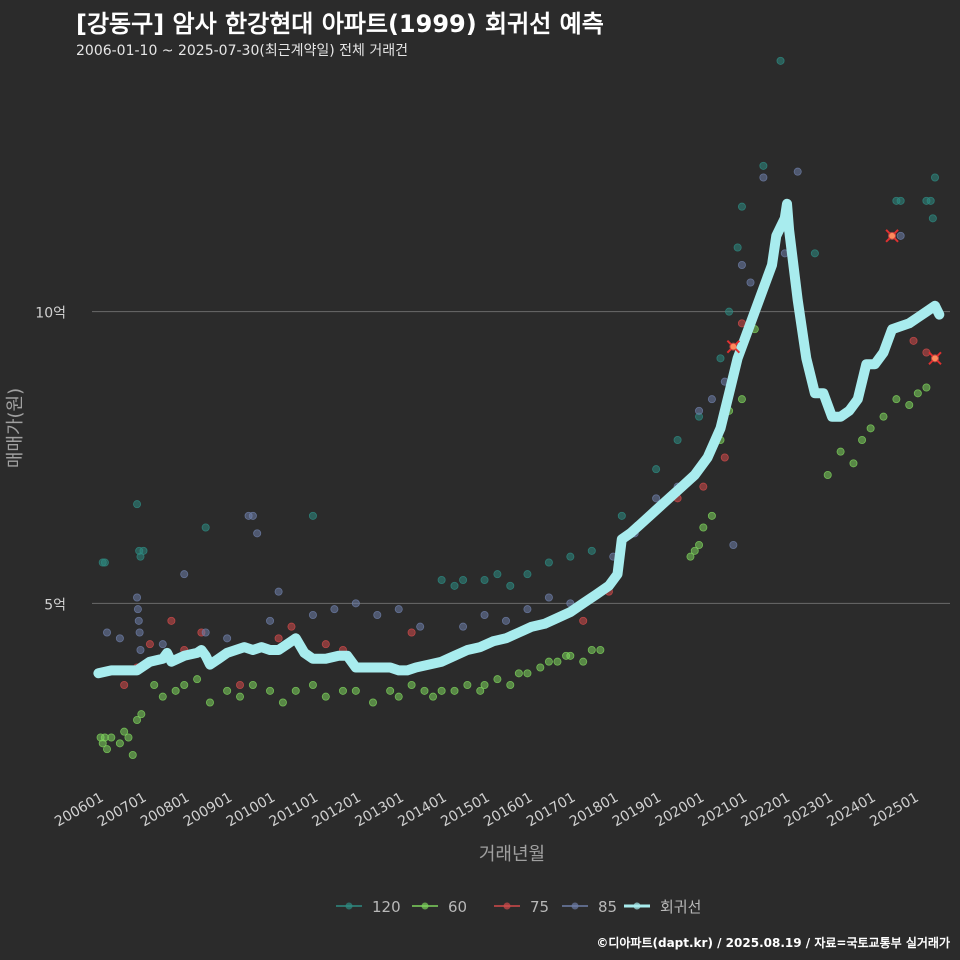  What do you see at coordinates (379, 810) in the screenshot?
I see `x-tick-label: 201301` at bounding box center [379, 810].